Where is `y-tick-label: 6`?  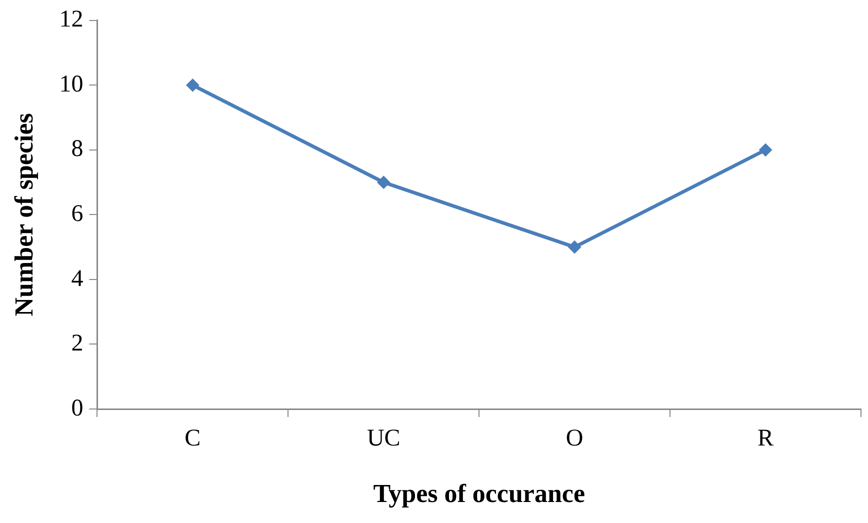
y-tick-label: 6 is located at coordinates (77, 213).